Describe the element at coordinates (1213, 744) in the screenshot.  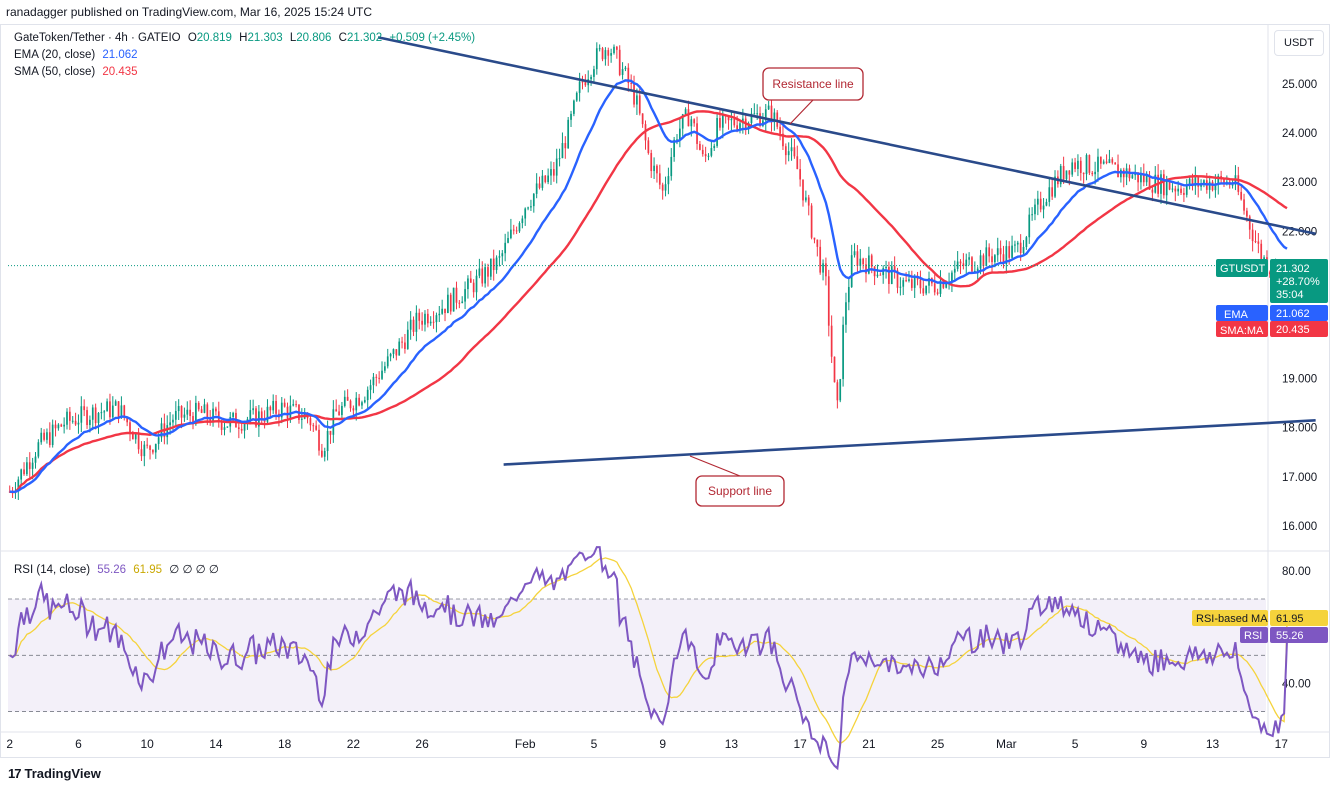
I see `time-tick-label: 13` at that location.